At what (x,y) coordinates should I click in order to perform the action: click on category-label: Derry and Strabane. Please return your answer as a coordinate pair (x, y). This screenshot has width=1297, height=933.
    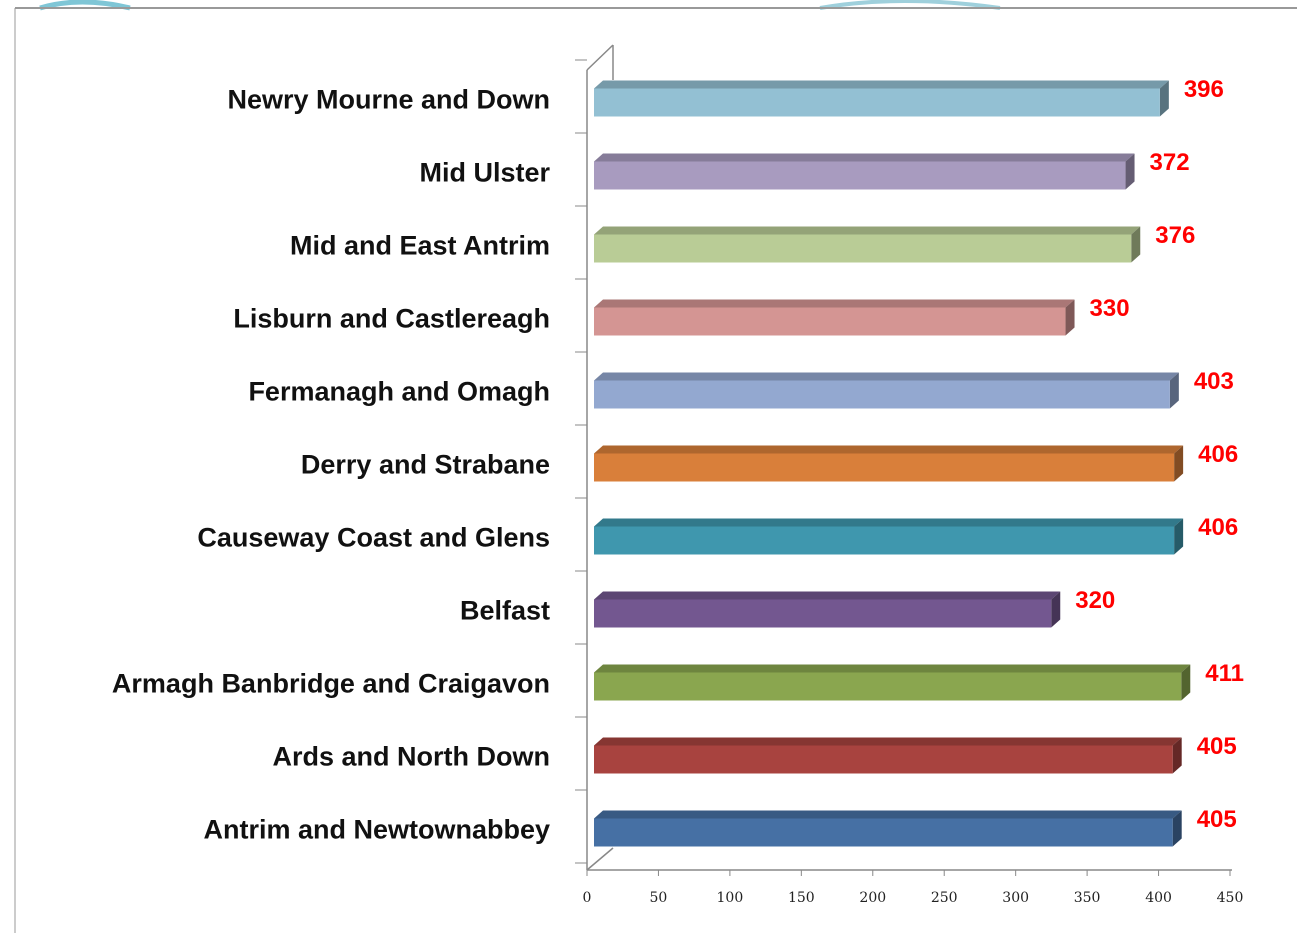
    Looking at the image, I should click on (425, 465).